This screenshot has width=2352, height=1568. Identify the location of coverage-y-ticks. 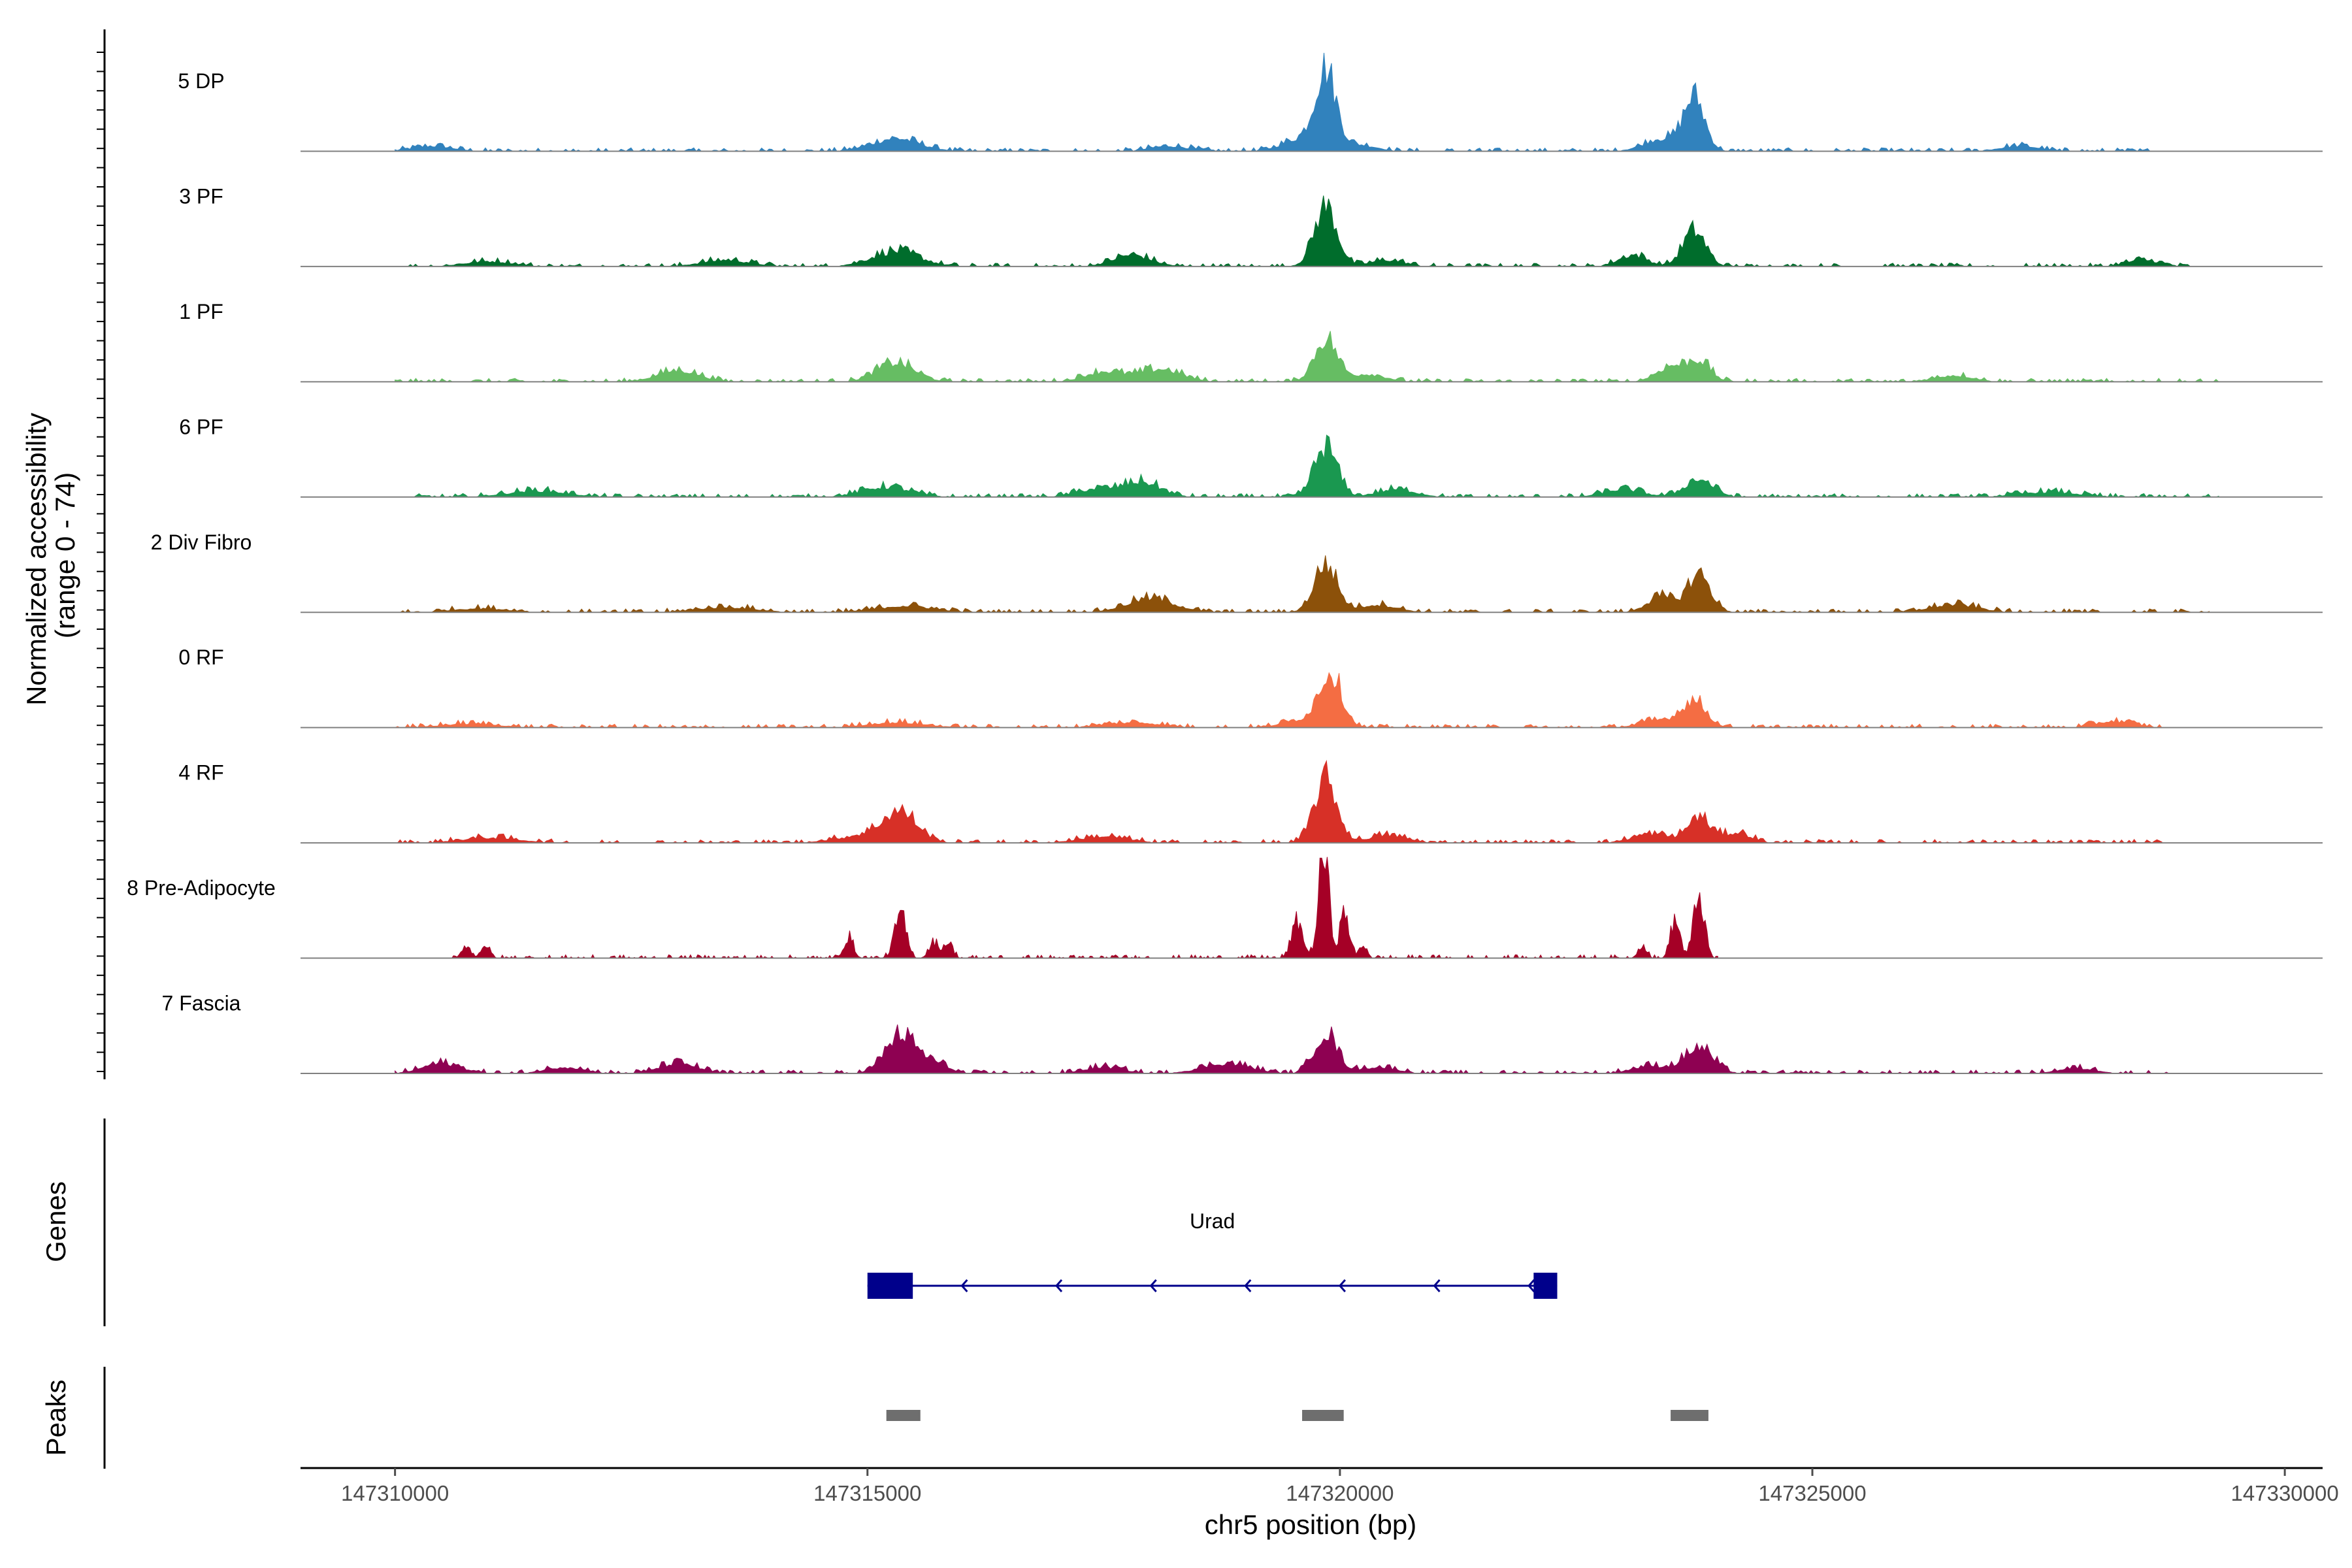
(101, 562).